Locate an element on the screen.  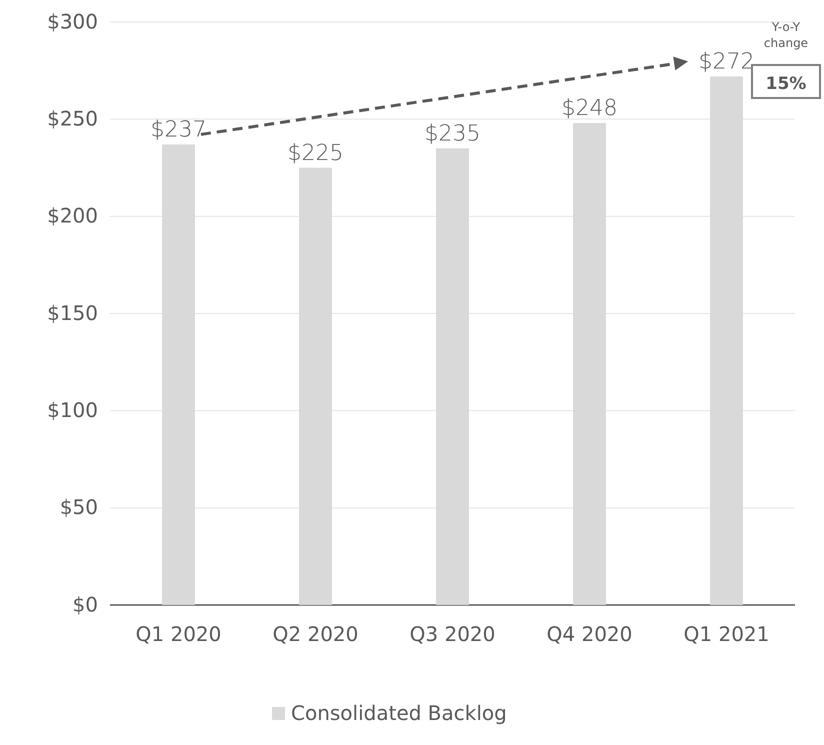
data-label: $235 is located at coordinates (452, 133).